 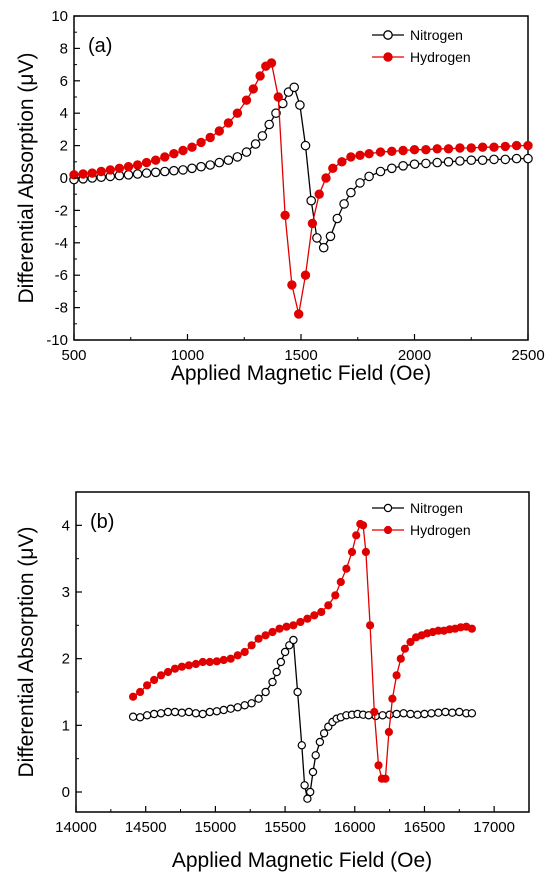 I want to click on panel-a-legend: Nitrogen Hydrogen, so click(x=421, y=46).